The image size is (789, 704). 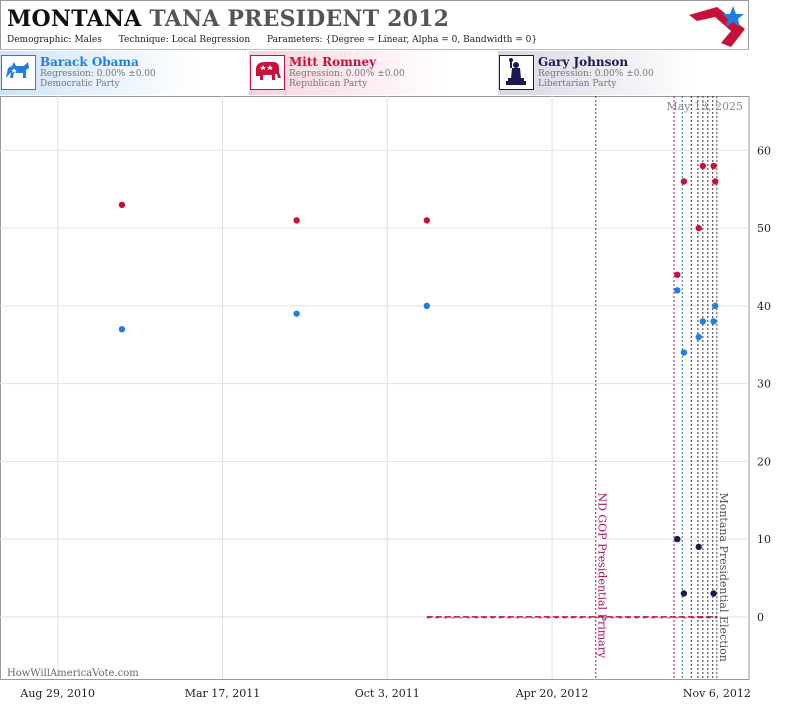 I want to click on technique: Technique: Local Regression, so click(x=184, y=40).